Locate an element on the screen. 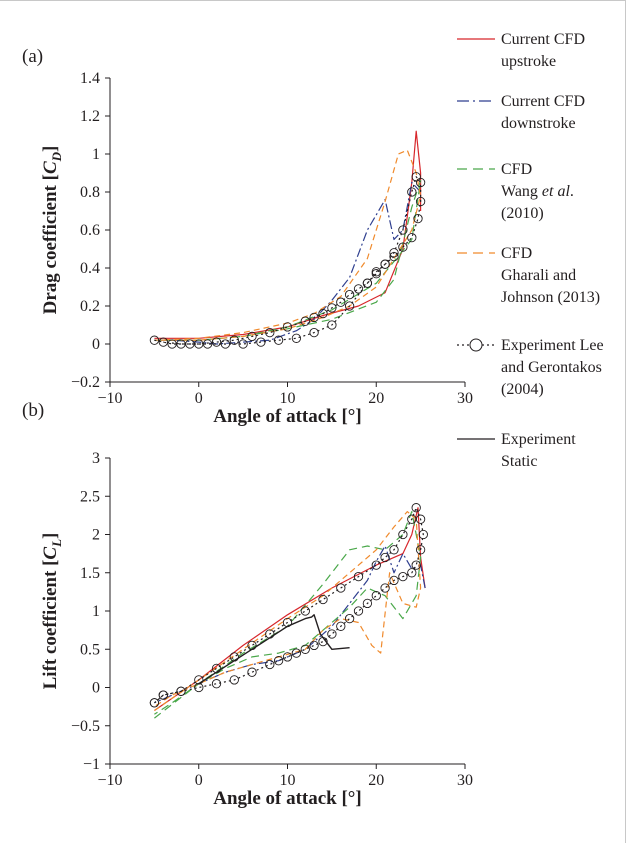 This screenshot has width=627, height=844. y-tick-label-a: 1 is located at coordinates (96, 154).